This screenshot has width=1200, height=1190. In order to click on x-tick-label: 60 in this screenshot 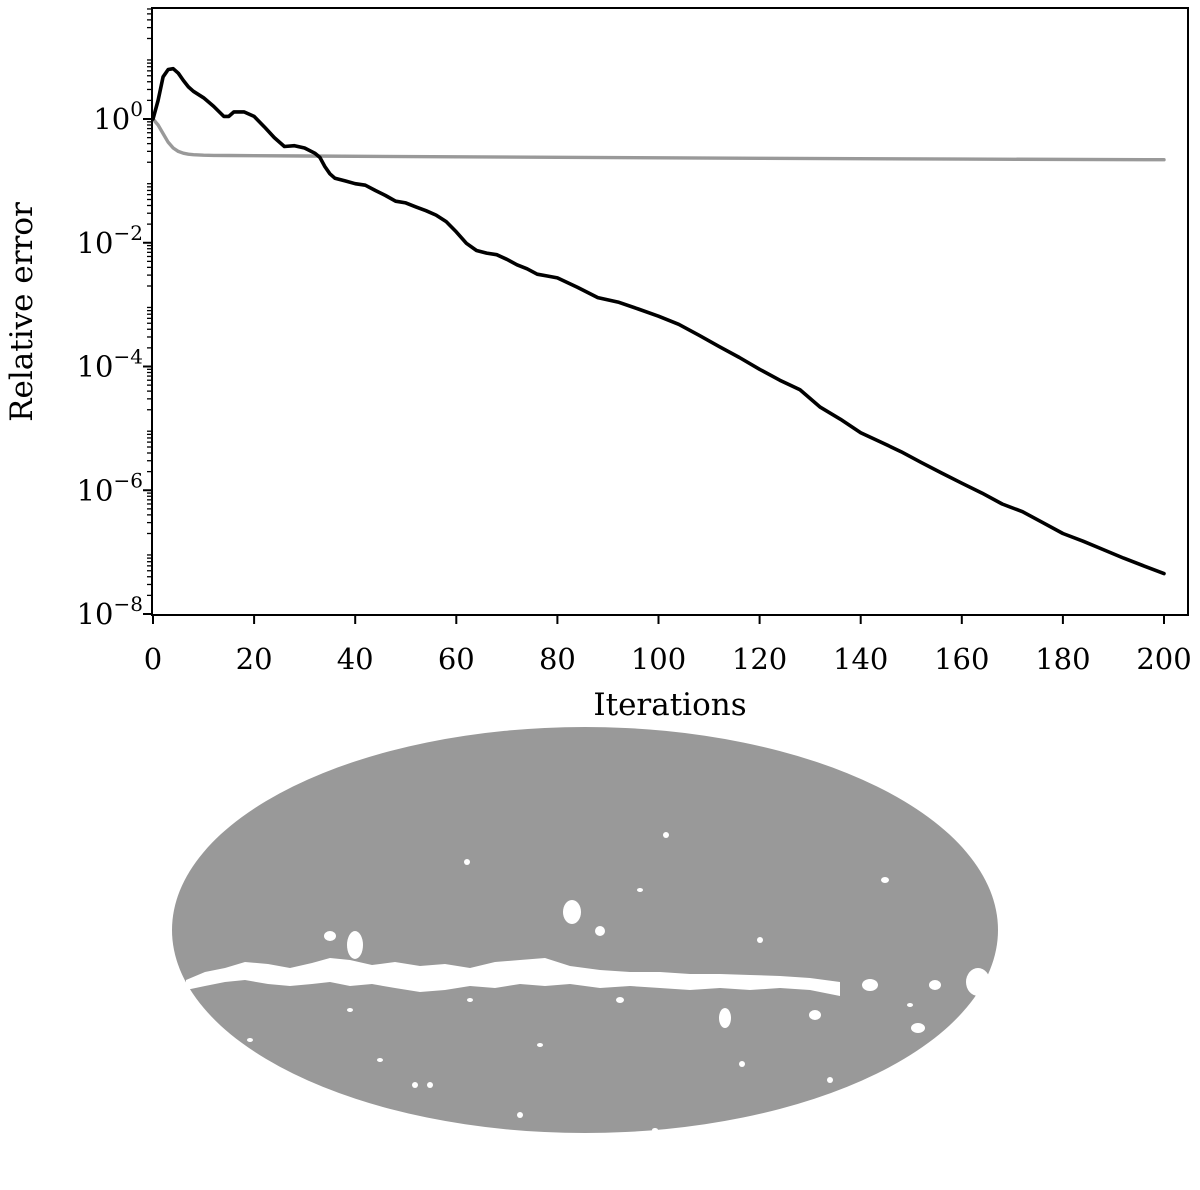, I will do `click(456, 659)`.